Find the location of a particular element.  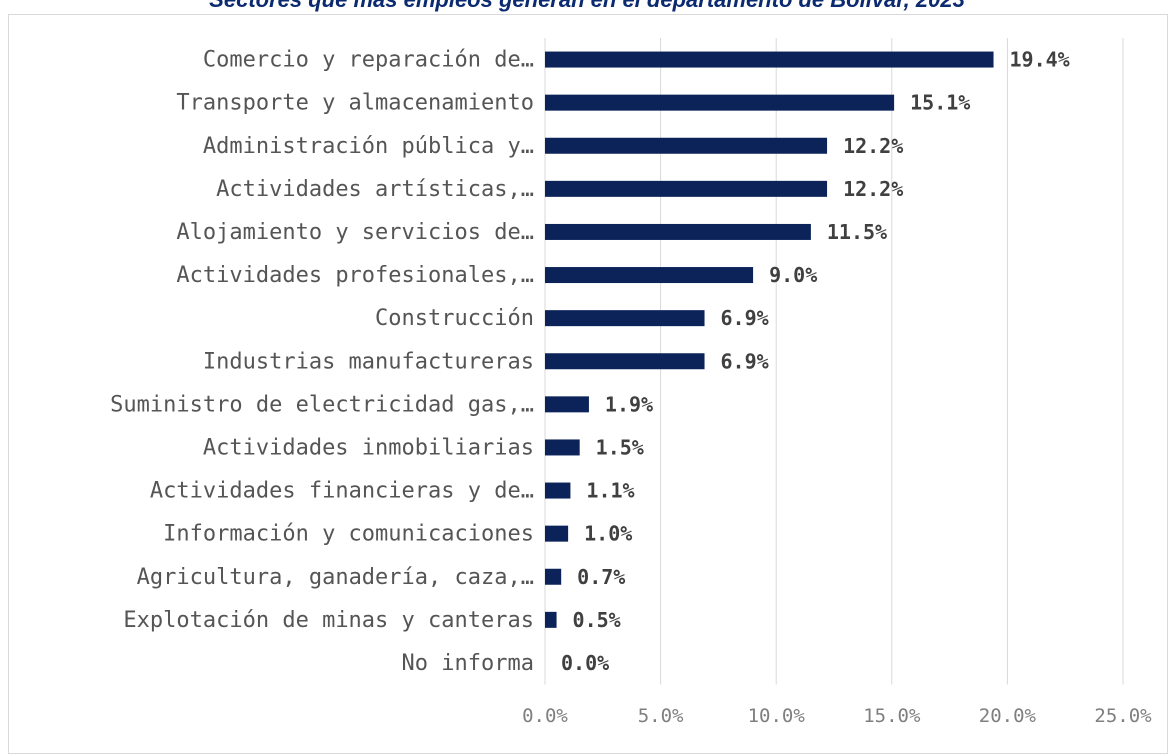

category-label: Transporte y almacenamiento is located at coordinates (355, 103).